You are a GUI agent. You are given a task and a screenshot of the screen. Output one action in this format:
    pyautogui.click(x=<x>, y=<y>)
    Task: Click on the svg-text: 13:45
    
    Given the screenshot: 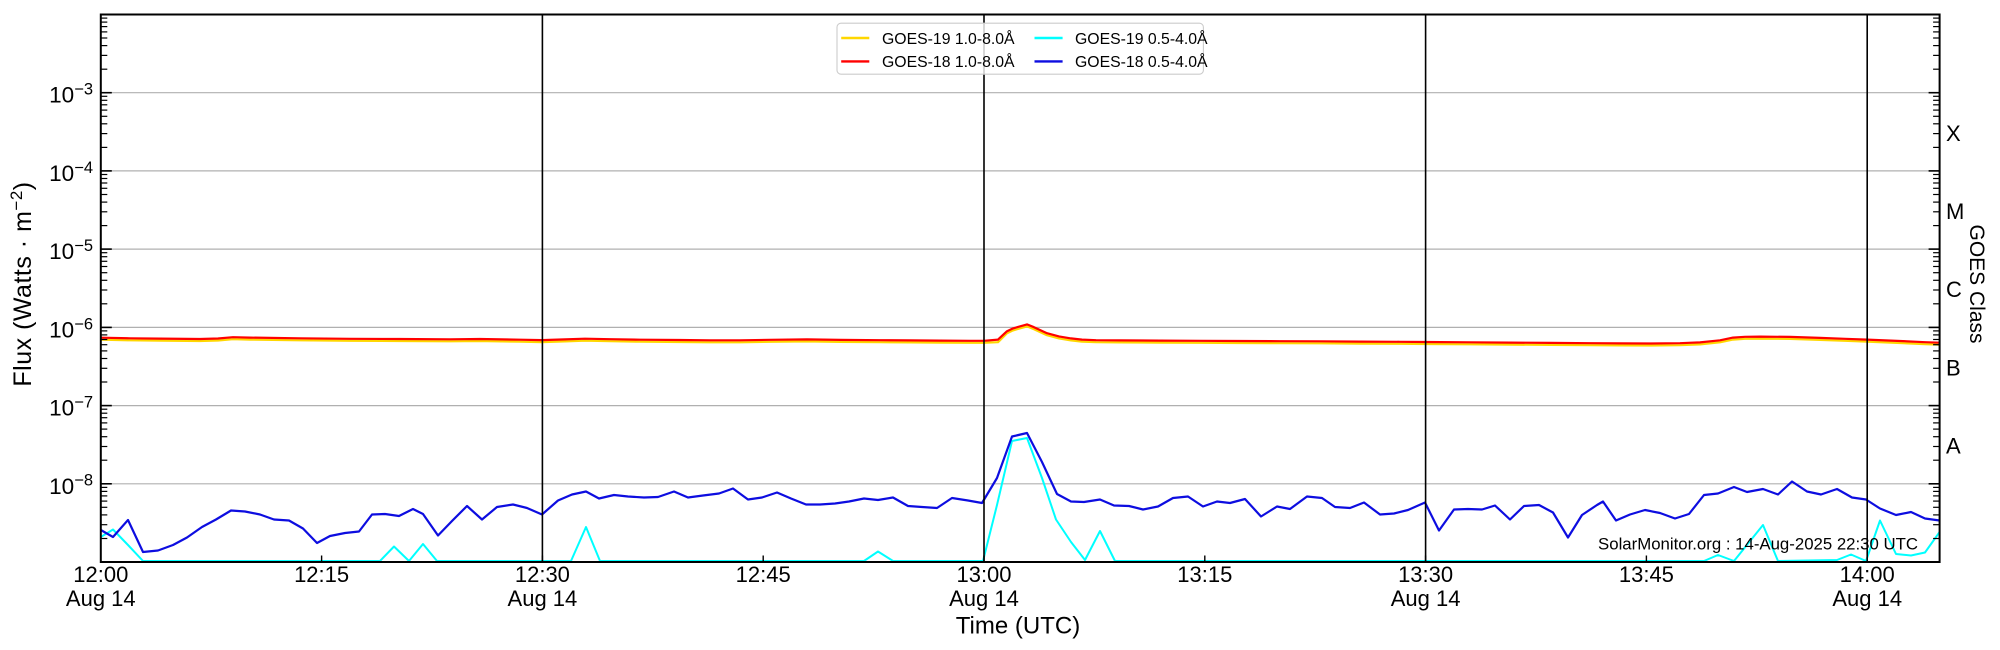 What is the action you would take?
    pyautogui.click(x=1646, y=574)
    